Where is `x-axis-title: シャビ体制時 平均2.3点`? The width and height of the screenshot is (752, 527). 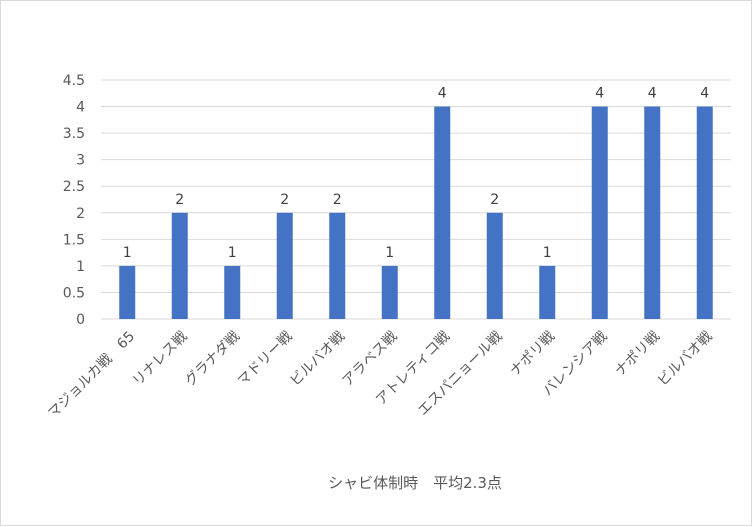
x-axis-title: シャビ体制時 平均2.3点 is located at coordinates (415, 483).